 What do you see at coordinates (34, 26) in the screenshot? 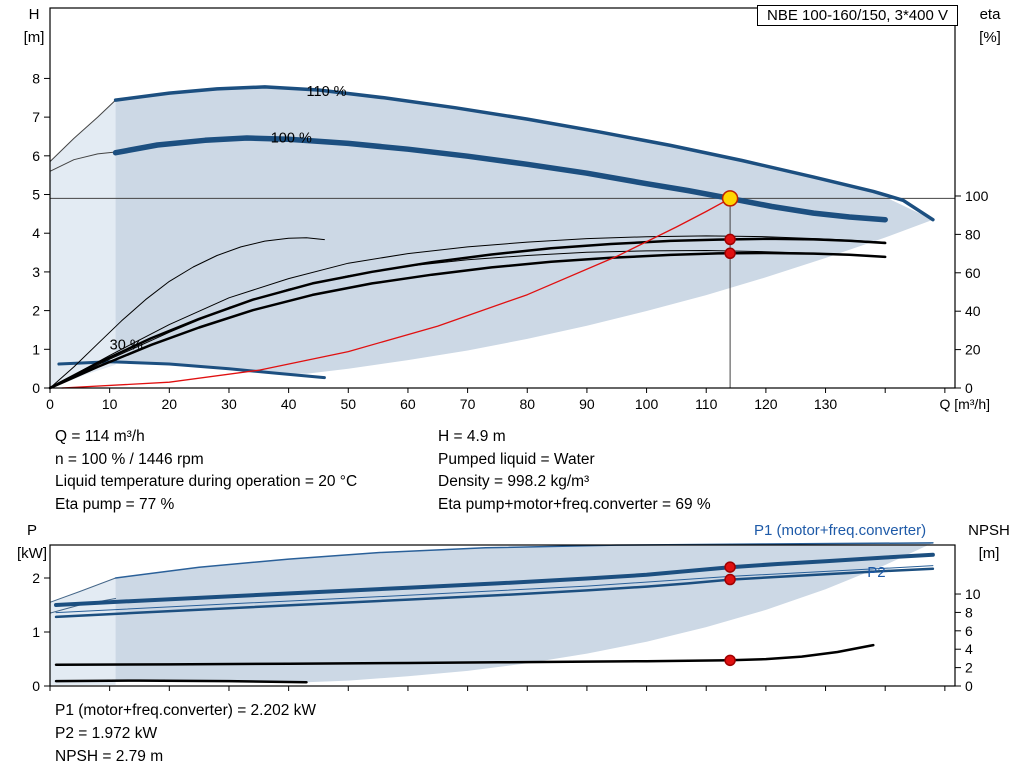
I see `h-axis-title: H [m]` at bounding box center [34, 26].